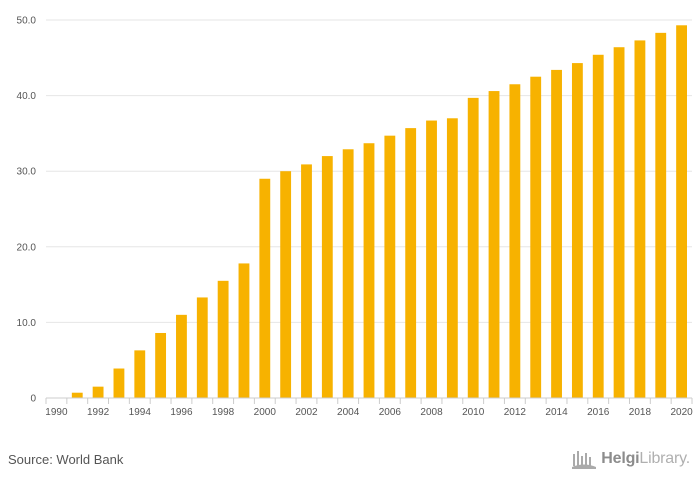  I want to click on bar-1992, so click(98, 392).